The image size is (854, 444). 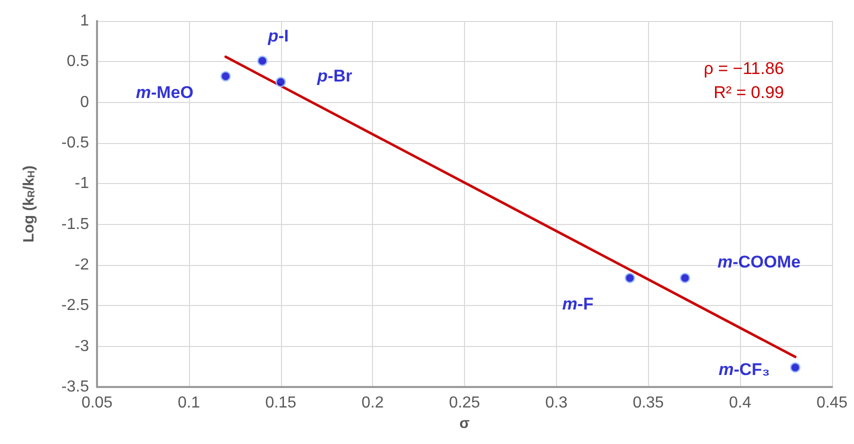 What do you see at coordinates (832, 403) in the screenshot?
I see `x-tick-label: 0.45` at bounding box center [832, 403].